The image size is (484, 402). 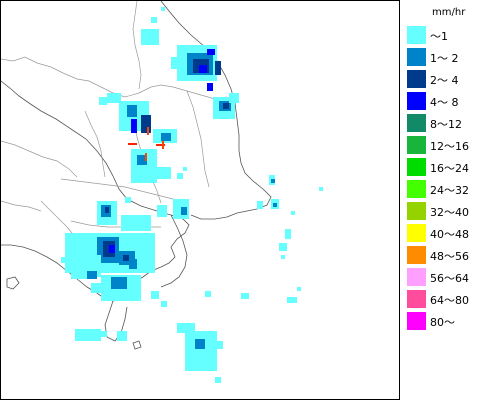 I want to click on legend-label: 2～ 4, so click(x=444, y=80).